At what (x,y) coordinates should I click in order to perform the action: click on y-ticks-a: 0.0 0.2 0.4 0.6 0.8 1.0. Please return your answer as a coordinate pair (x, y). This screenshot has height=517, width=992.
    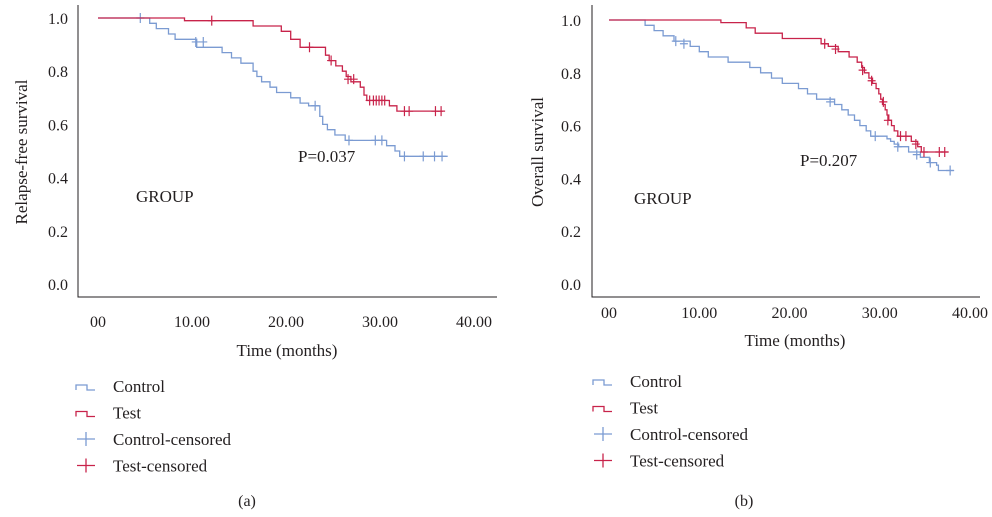
    Looking at the image, I should click on (58, 152).